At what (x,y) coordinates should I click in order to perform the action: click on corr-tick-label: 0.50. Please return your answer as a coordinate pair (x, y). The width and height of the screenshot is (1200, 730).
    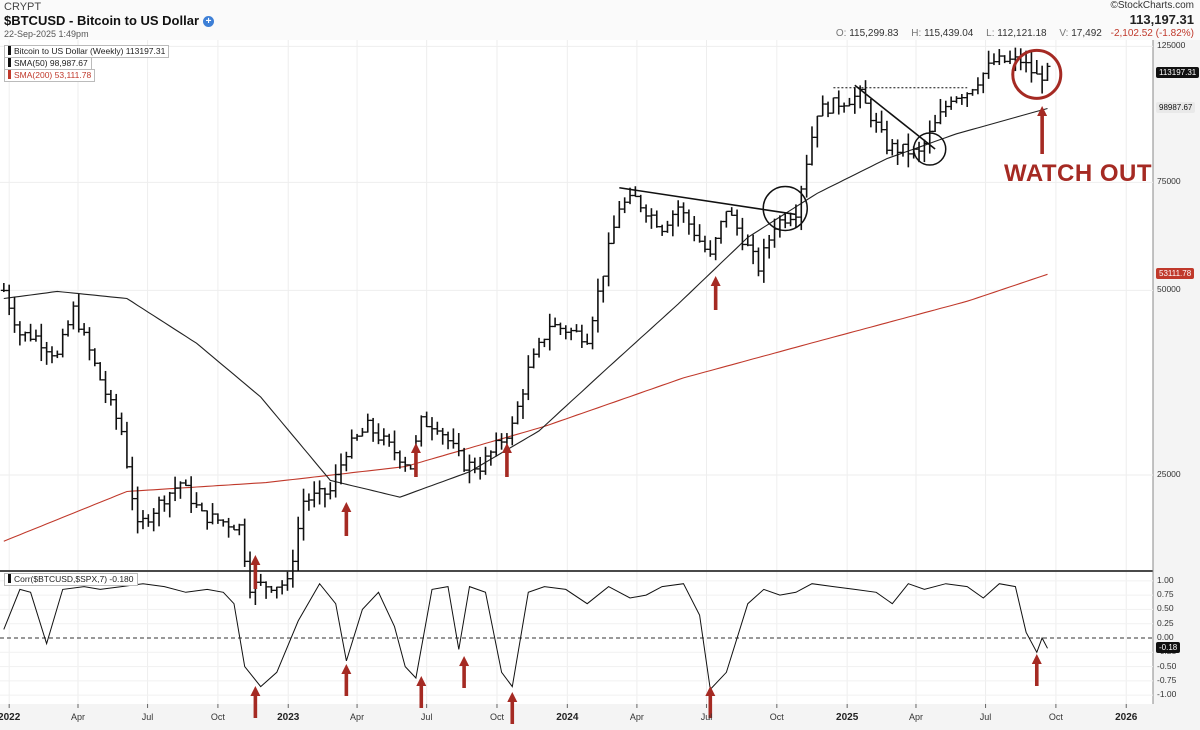
    Looking at the image, I should click on (1165, 608).